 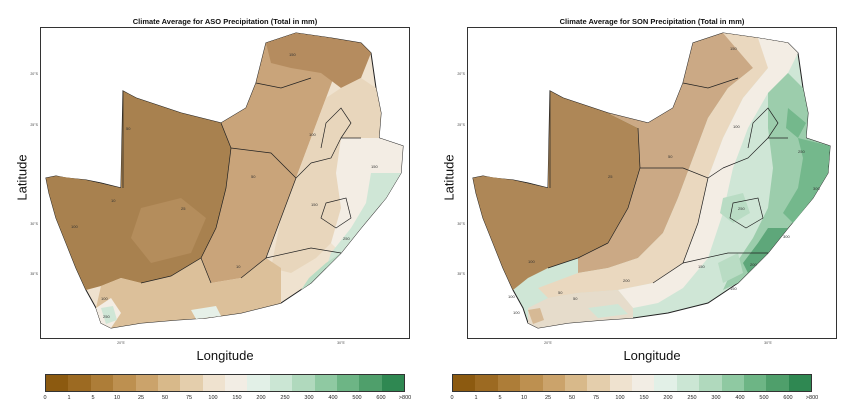 What do you see at coordinates (381, 398) in the screenshot?
I see `colorbar-label: 600` at bounding box center [381, 398].